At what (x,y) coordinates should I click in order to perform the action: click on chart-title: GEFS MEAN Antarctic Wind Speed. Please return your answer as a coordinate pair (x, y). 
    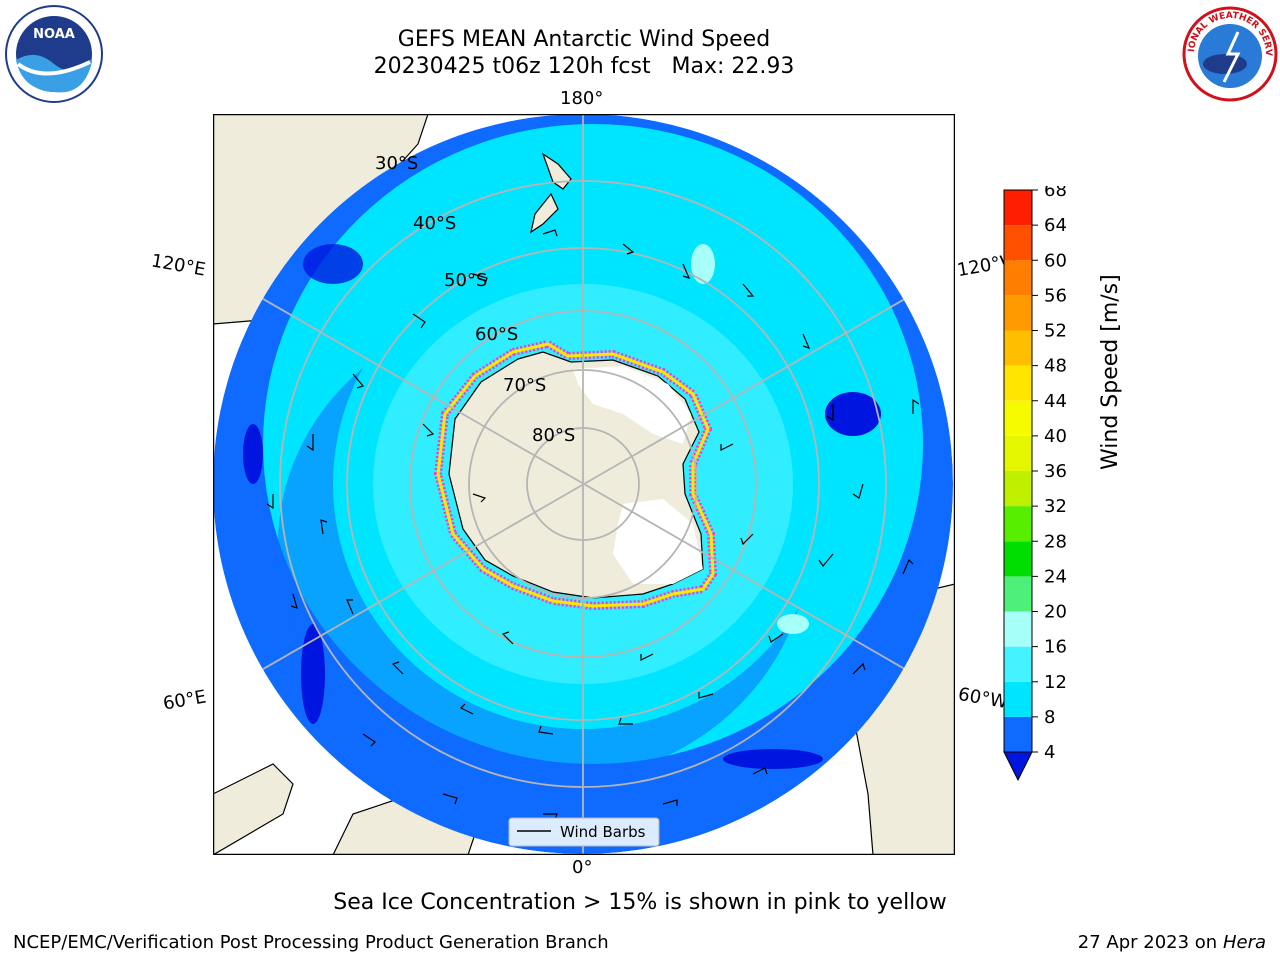
    Looking at the image, I should click on (584, 39).